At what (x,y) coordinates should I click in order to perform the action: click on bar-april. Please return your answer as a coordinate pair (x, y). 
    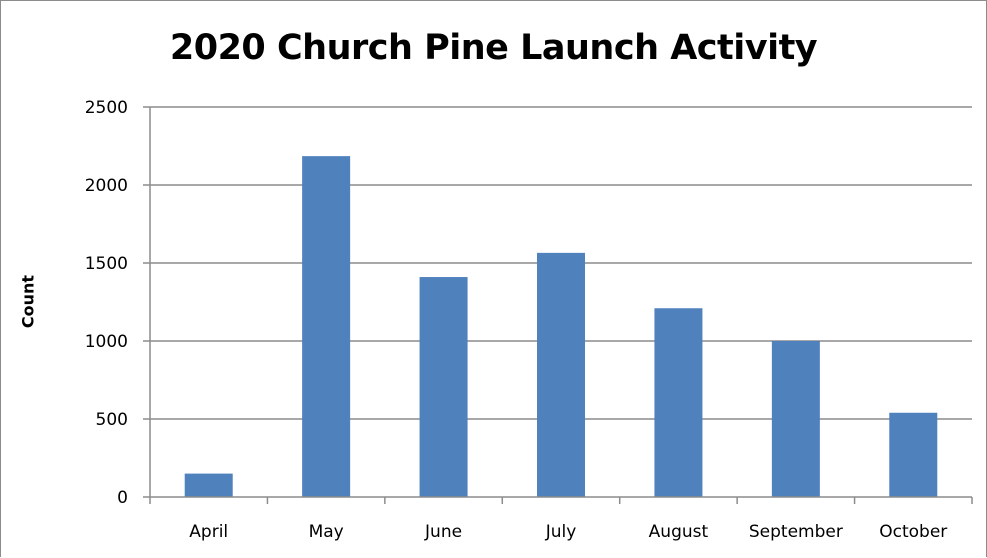
    Looking at the image, I should click on (208, 485).